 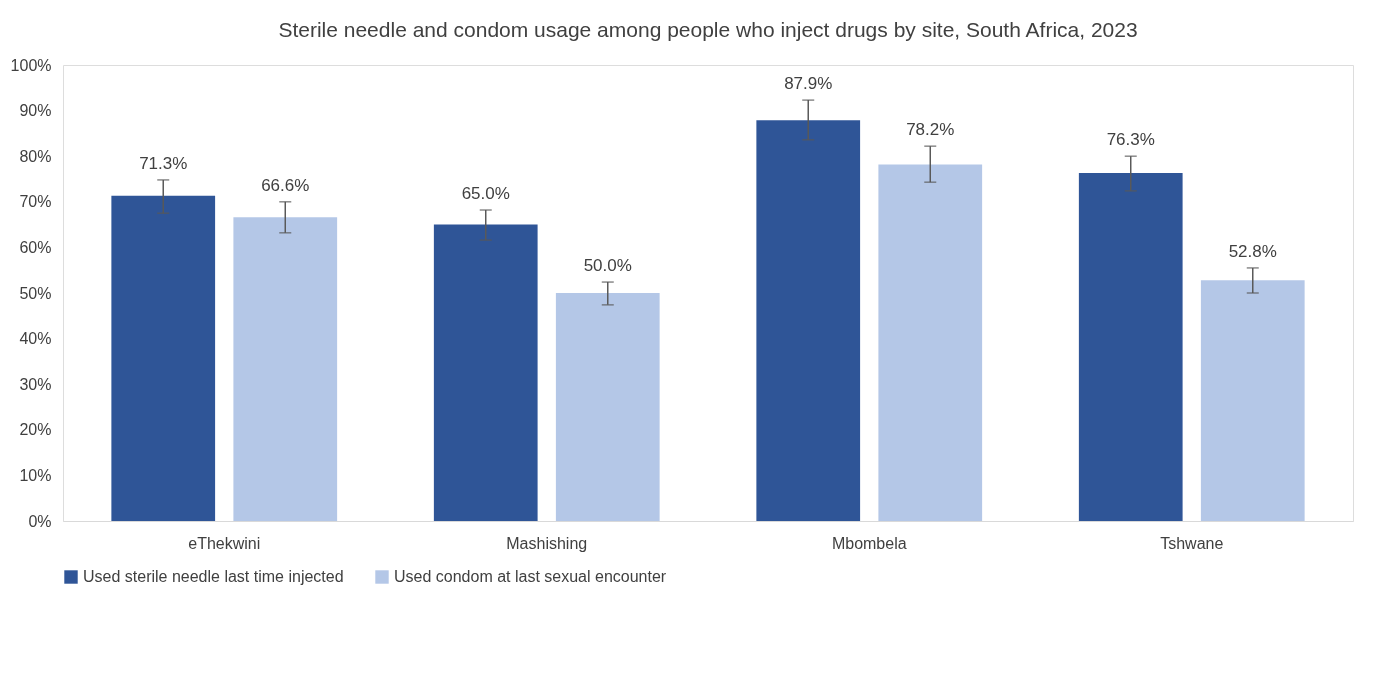 What do you see at coordinates (40, 521) in the screenshot?
I see `y-tick-label: 0%` at bounding box center [40, 521].